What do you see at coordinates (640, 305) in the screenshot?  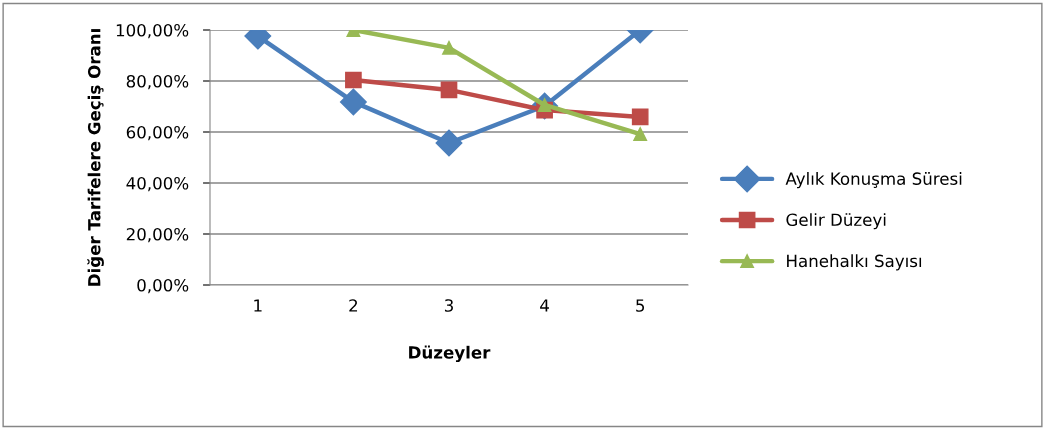 I see `x-tick-label: 5` at bounding box center [640, 305].